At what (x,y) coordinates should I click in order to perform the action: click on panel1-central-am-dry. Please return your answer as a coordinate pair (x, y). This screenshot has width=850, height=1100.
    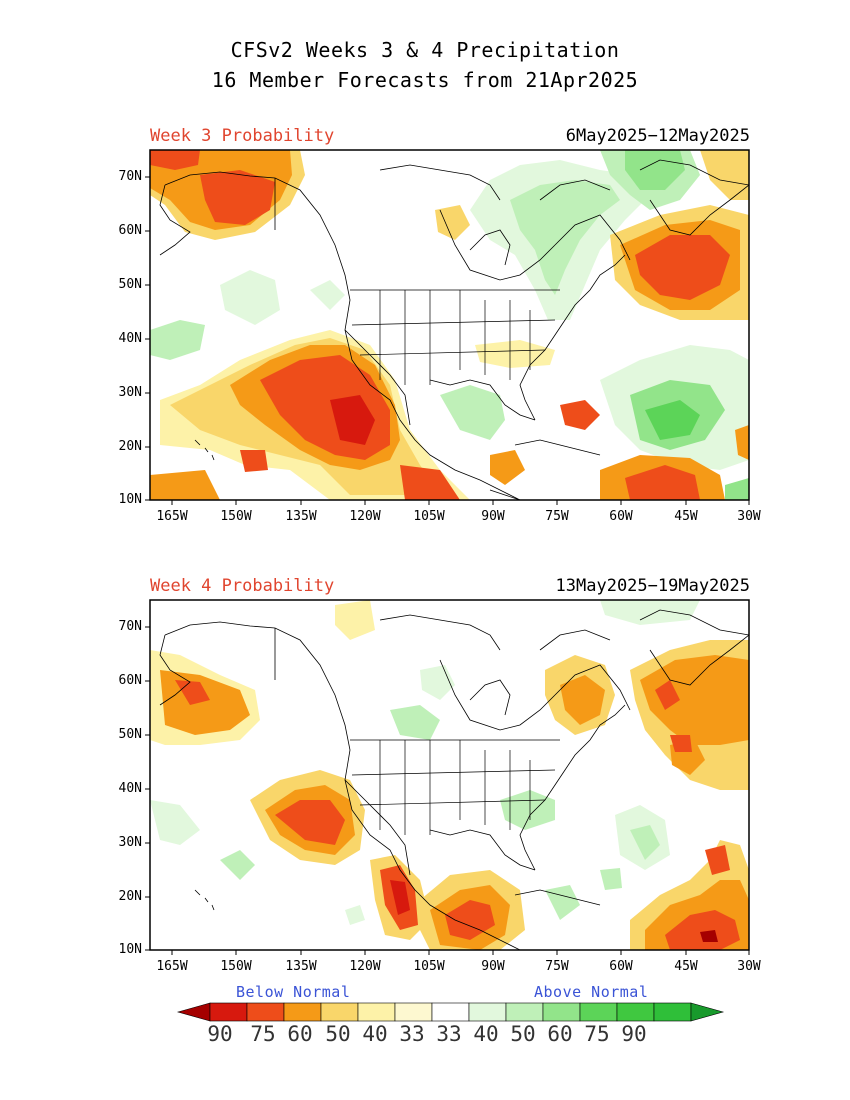
    Looking at the image, I should click on (507, 467).